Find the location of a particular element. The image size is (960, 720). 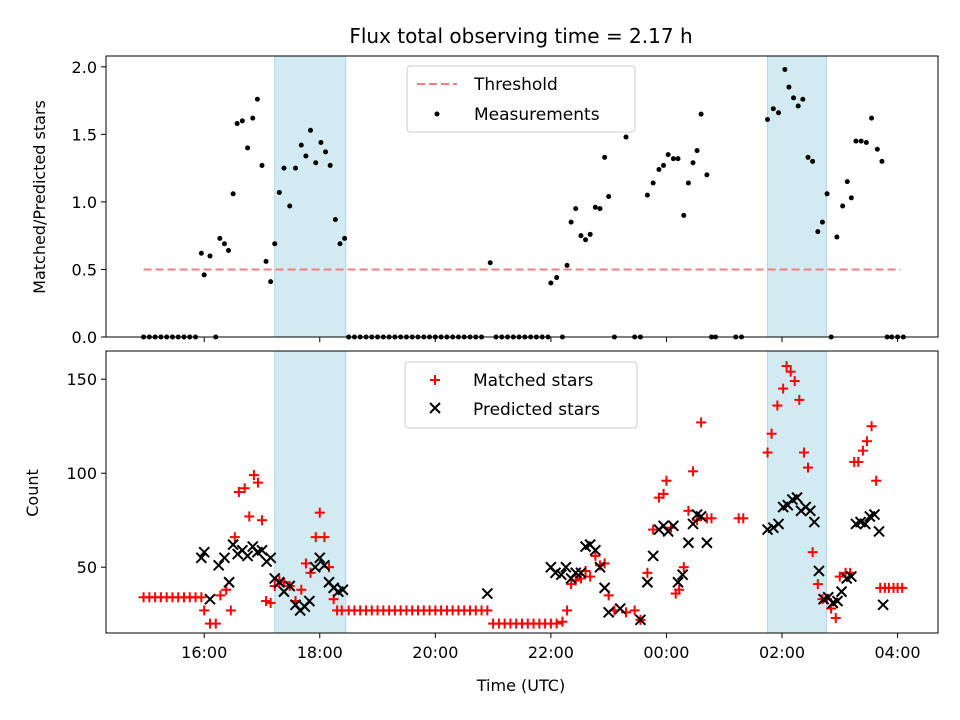

bottom-x-ticks: 16:00 18:00 20:00 22:00 00:00 02:00 04:00 is located at coordinates (551, 647).